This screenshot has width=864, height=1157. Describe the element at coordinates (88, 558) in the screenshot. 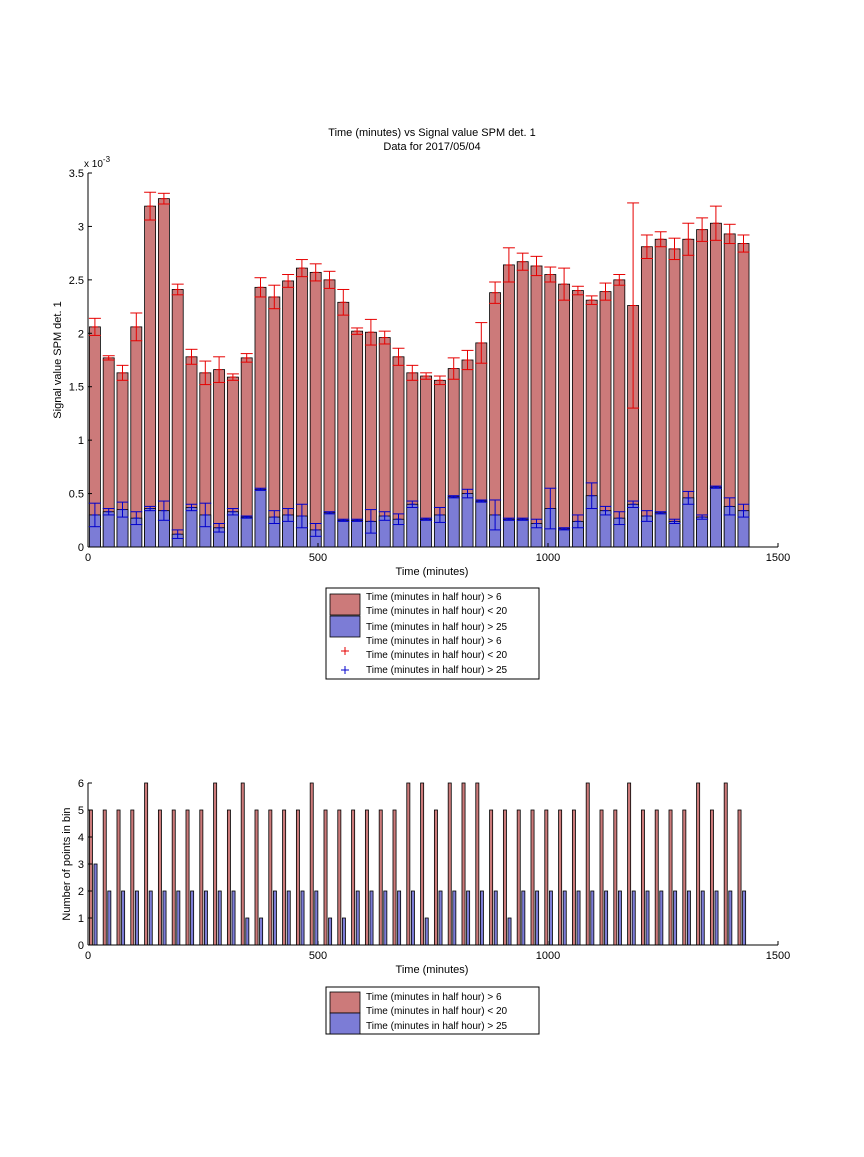

I see `top-x-tick-label: 0` at that location.